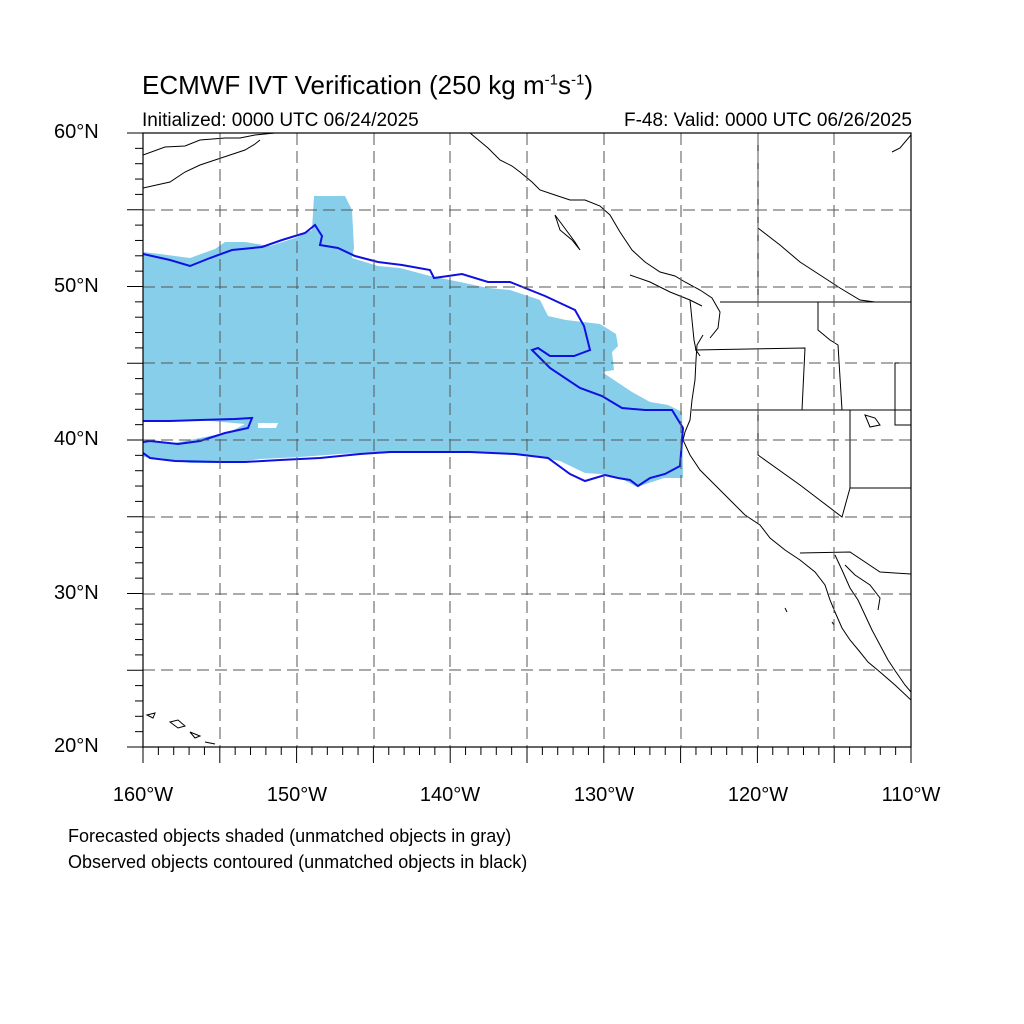 This screenshot has width=1024, height=1024. I want to click on observed-ivt-contour-inner, so click(198, 431).